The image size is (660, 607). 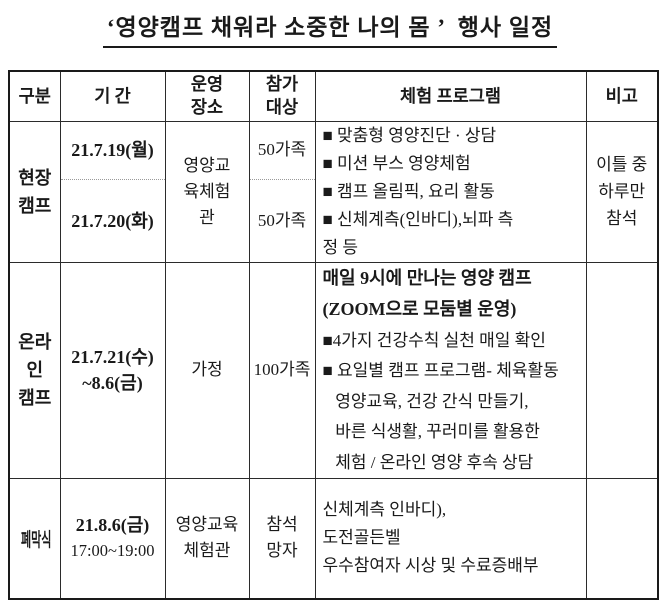 I want to click on online-category-cell: 온라 인 캠프, so click(x=34, y=370).